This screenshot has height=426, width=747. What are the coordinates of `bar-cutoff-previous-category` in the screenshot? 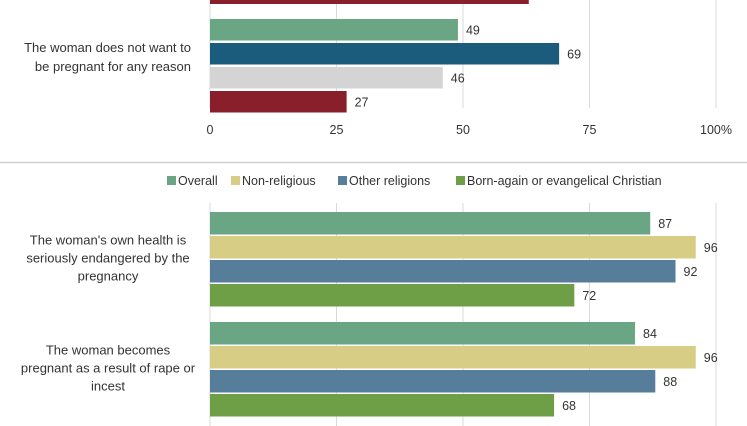 It's located at (369, 2).